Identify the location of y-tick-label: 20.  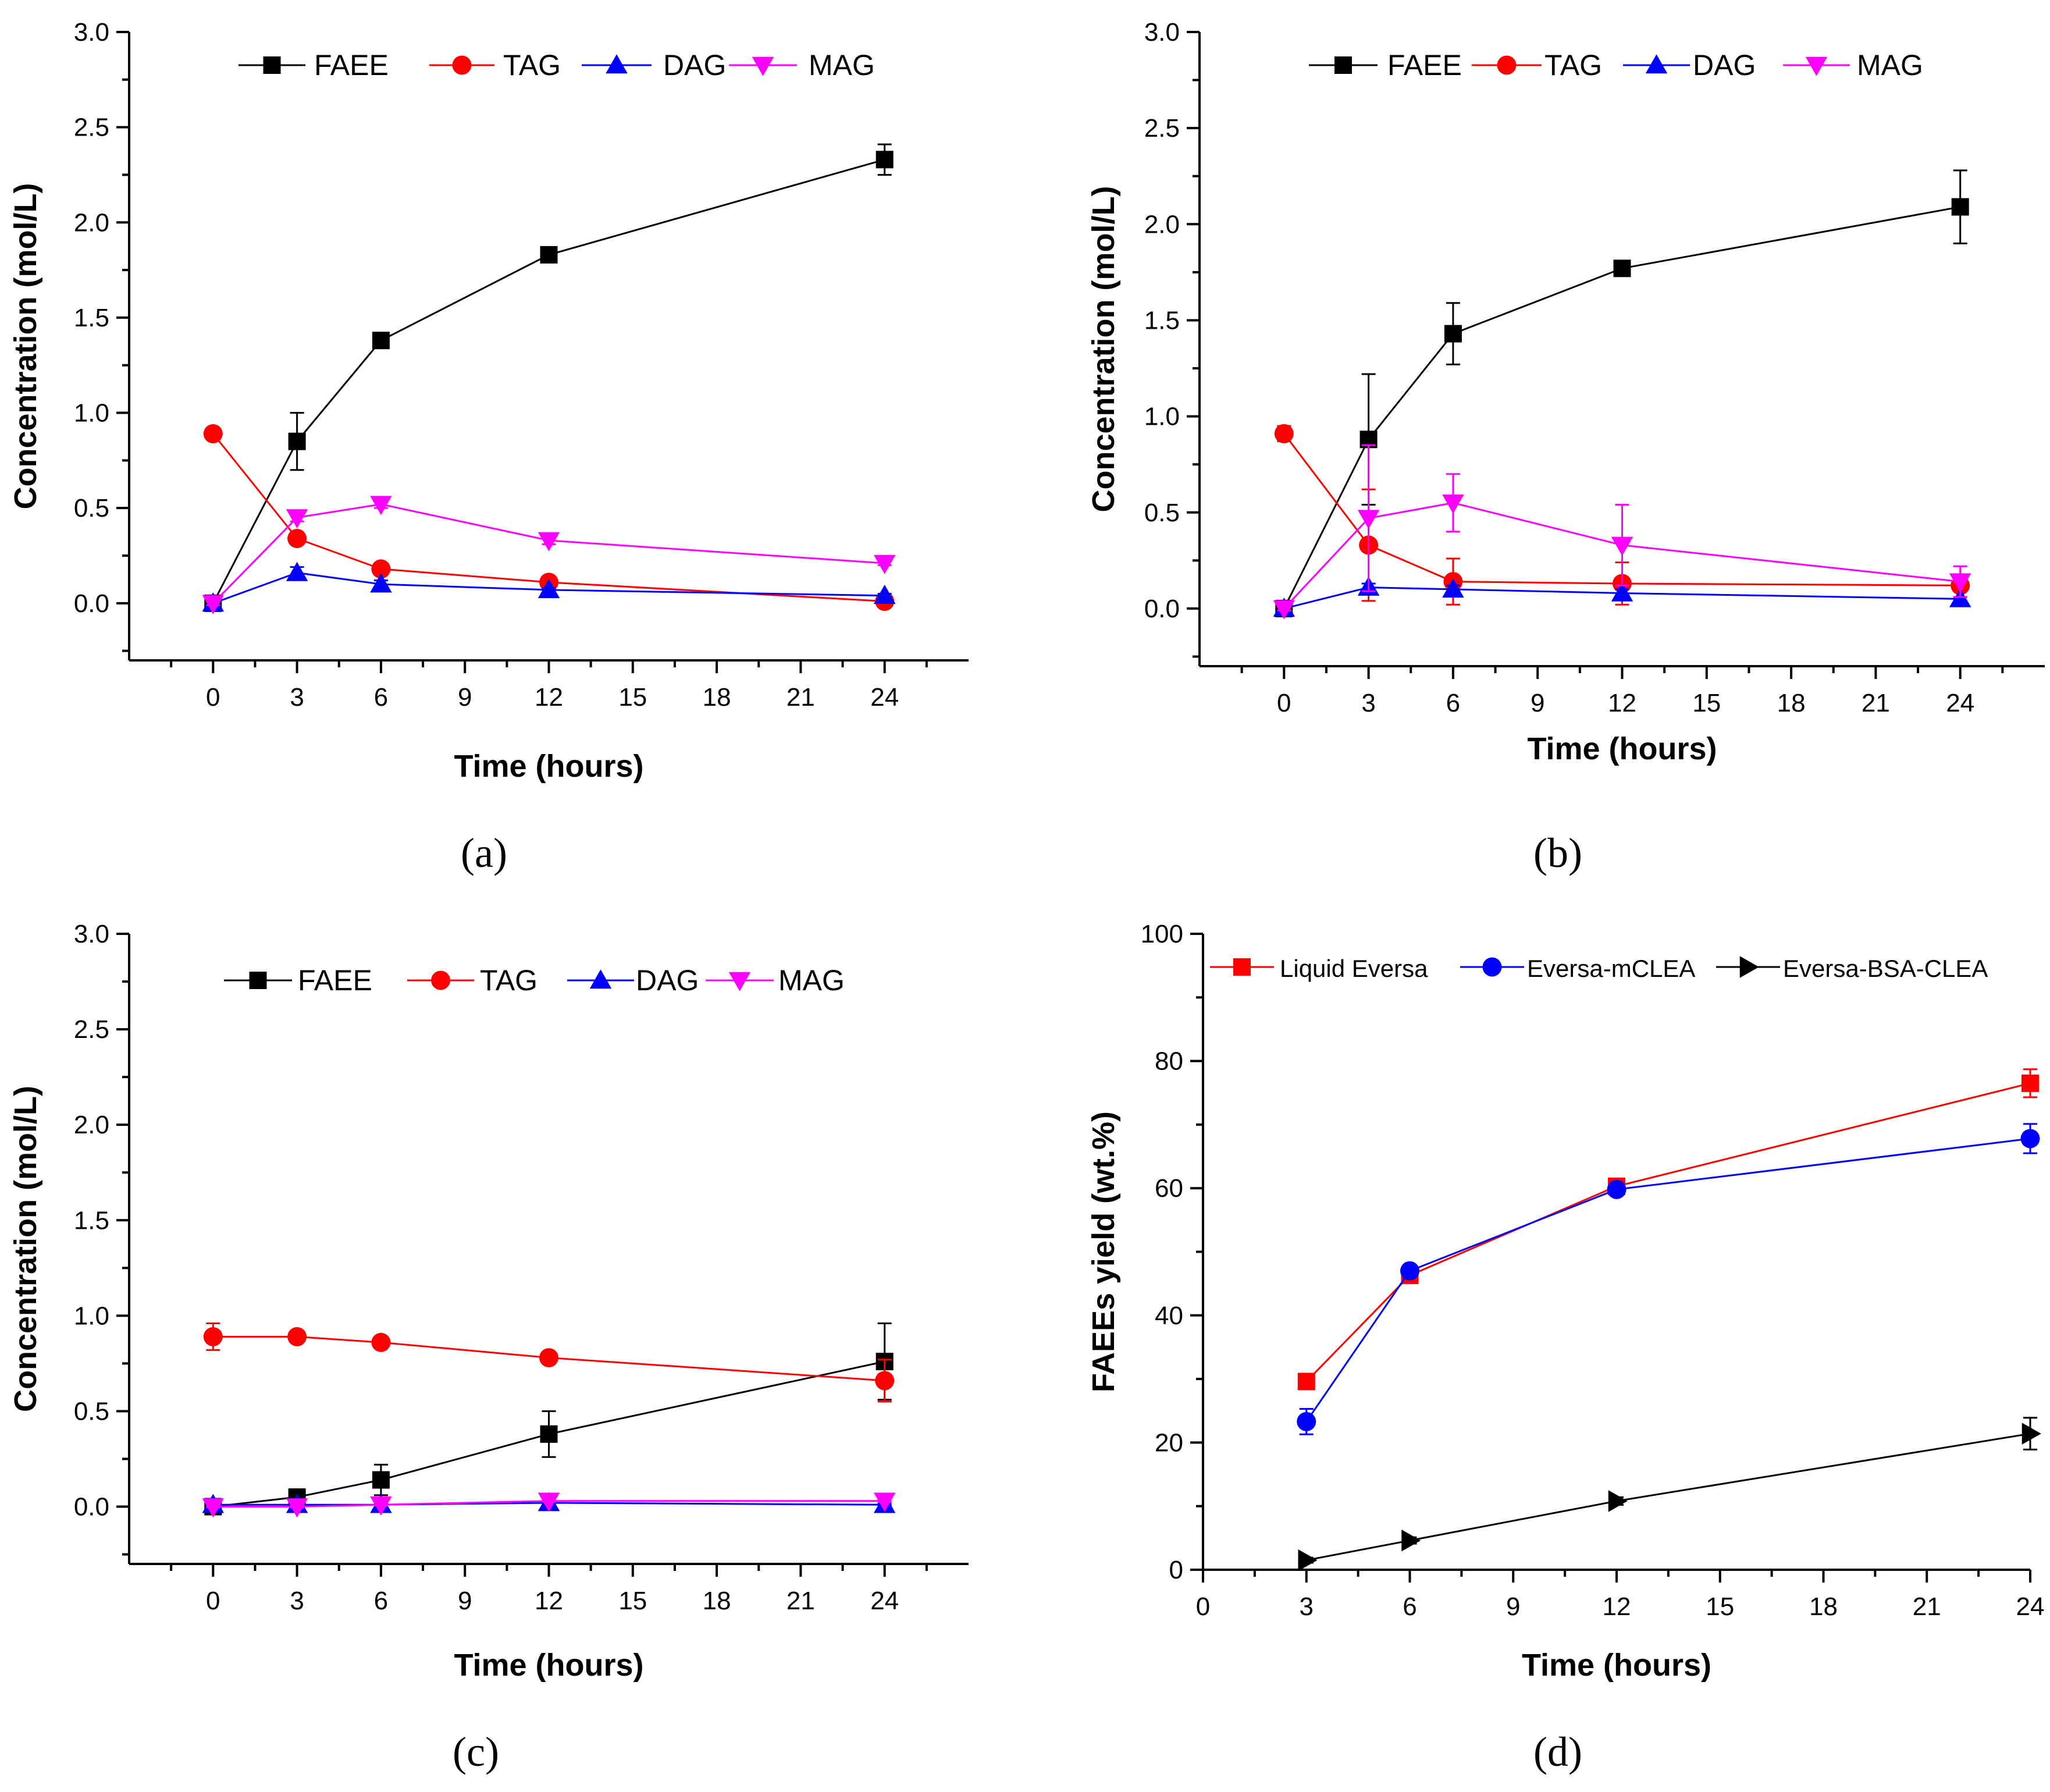
(1169, 1442).